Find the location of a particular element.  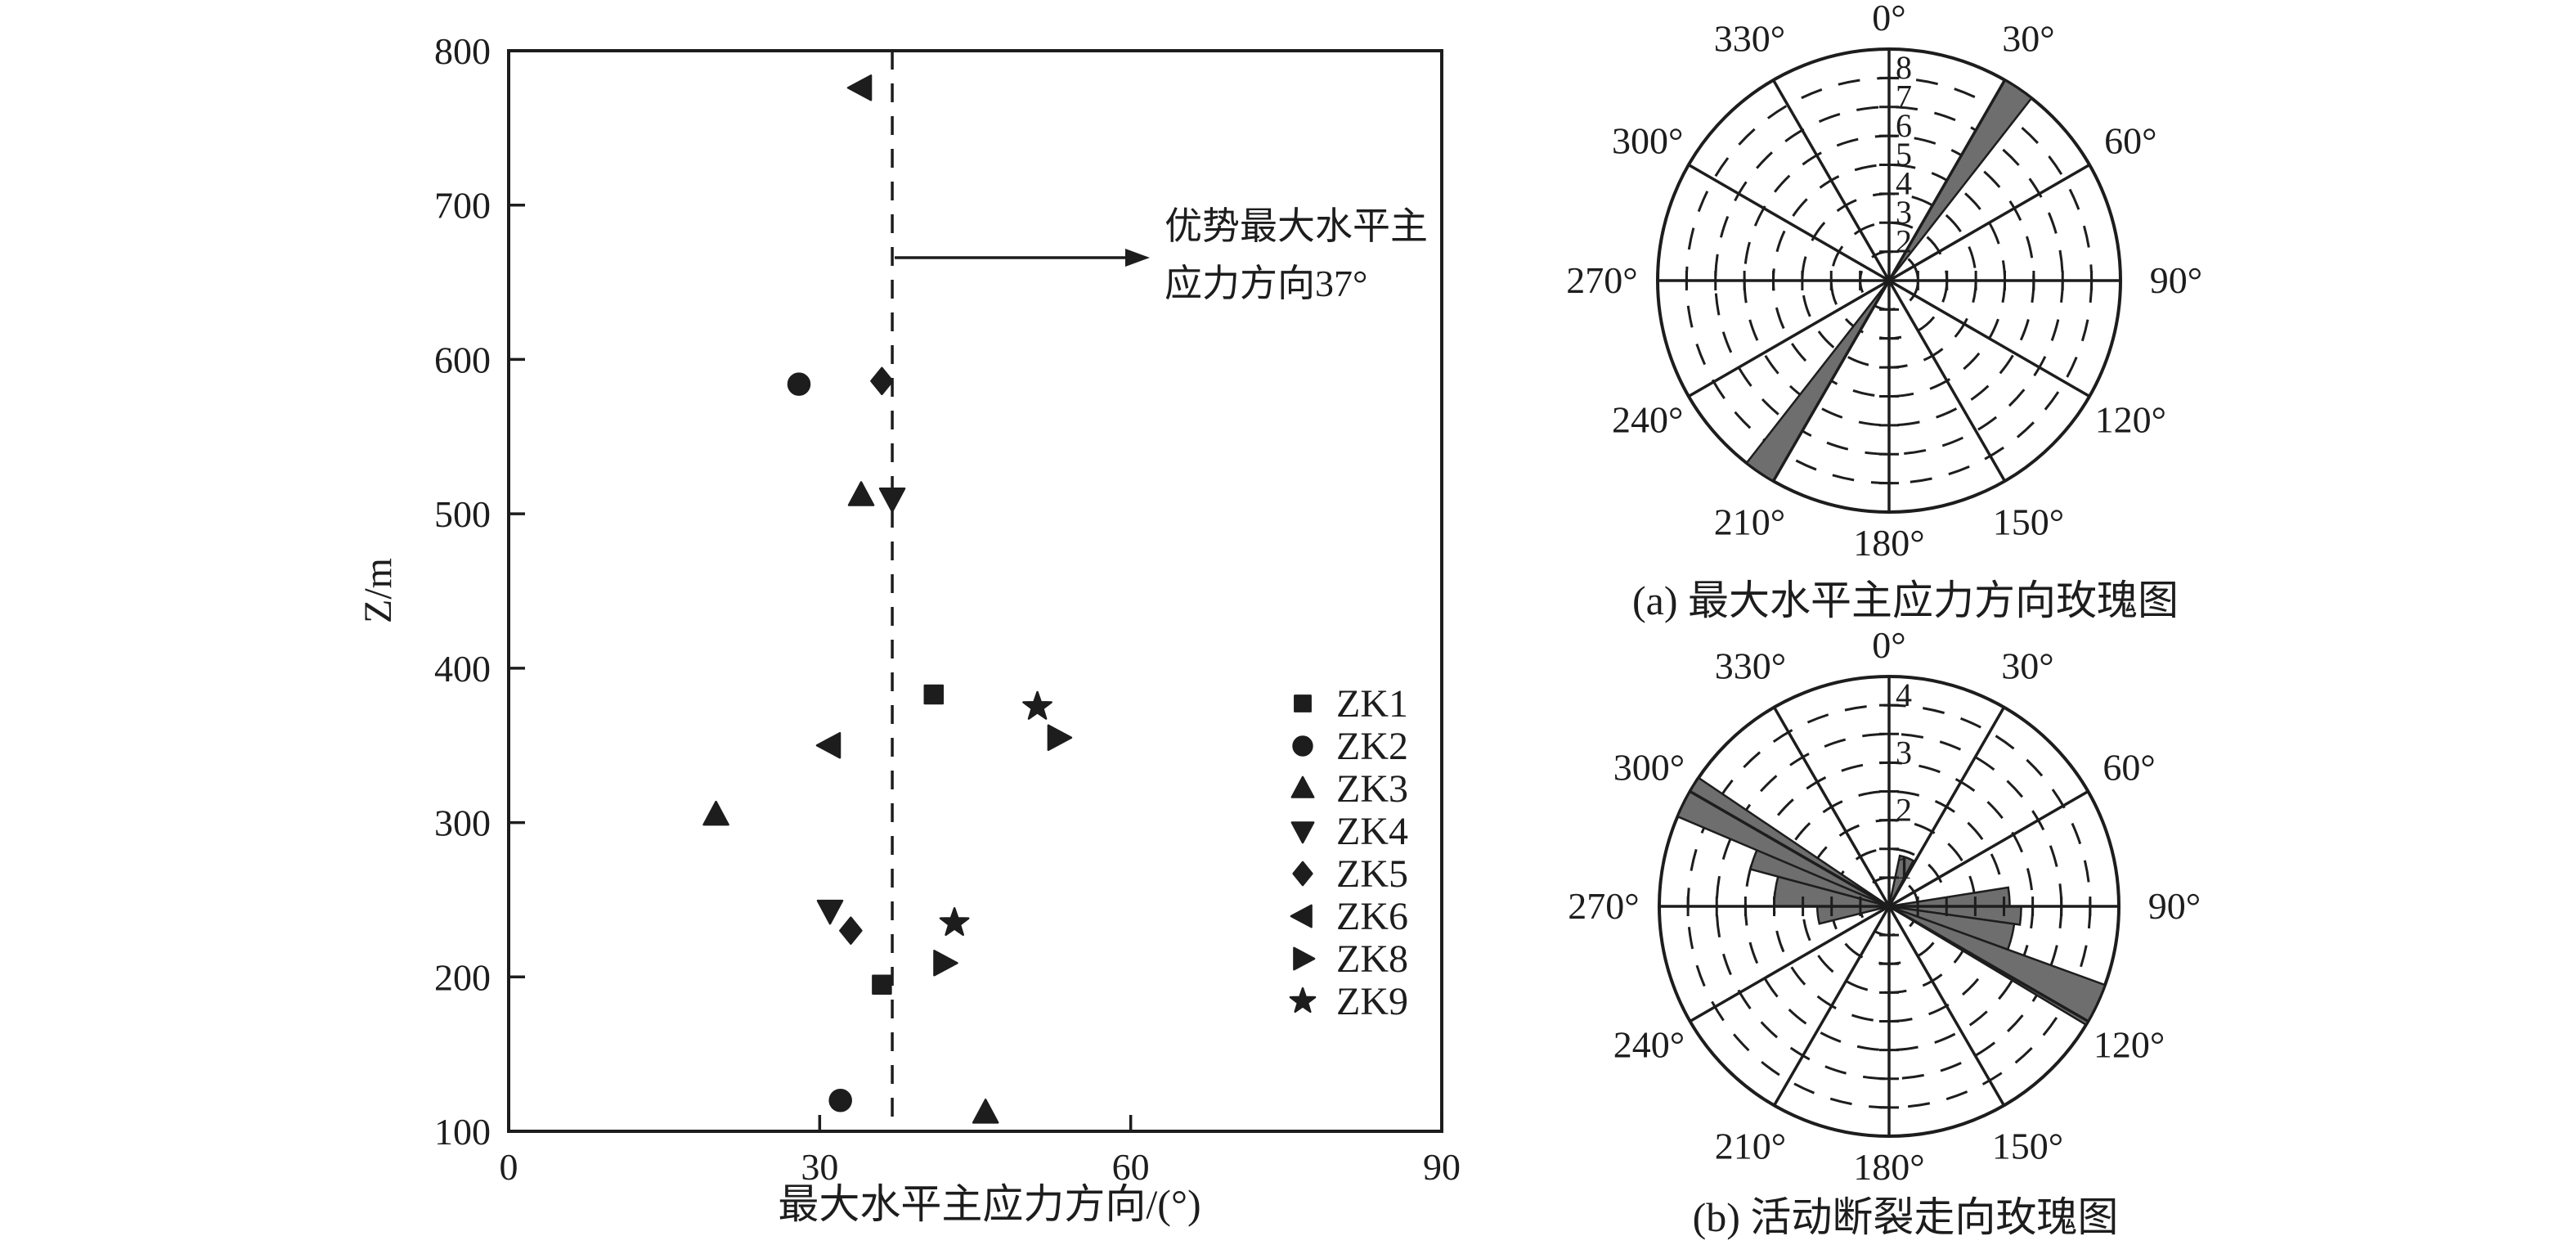

annotation-line1: 优势最大水平主 is located at coordinates (1297, 226).